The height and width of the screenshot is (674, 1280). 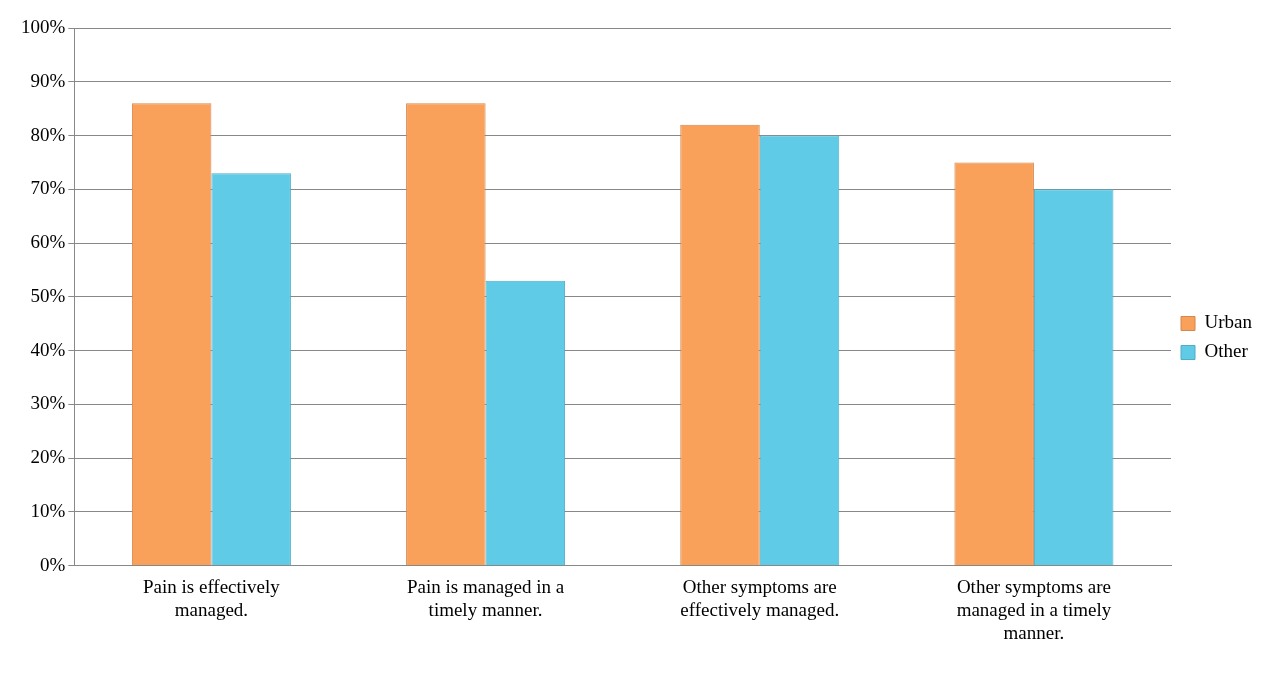 What do you see at coordinates (48, 295) in the screenshot?
I see `y-tick-label: 50%` at bounding box center [48, 295].